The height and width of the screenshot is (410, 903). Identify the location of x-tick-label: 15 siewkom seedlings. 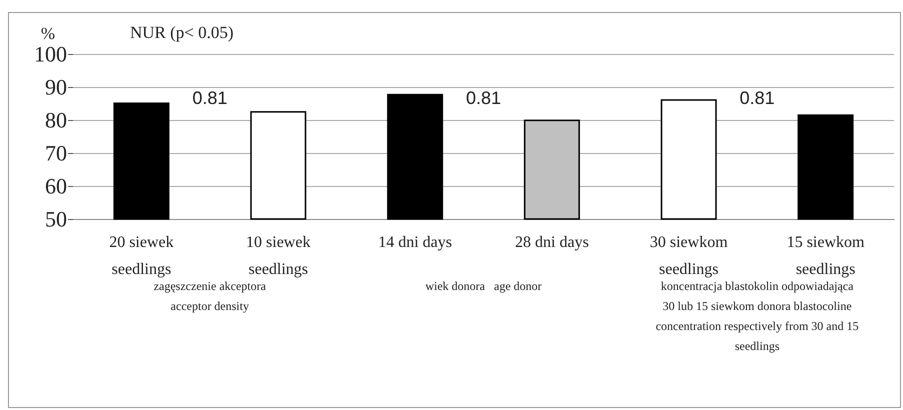
(826, 256).